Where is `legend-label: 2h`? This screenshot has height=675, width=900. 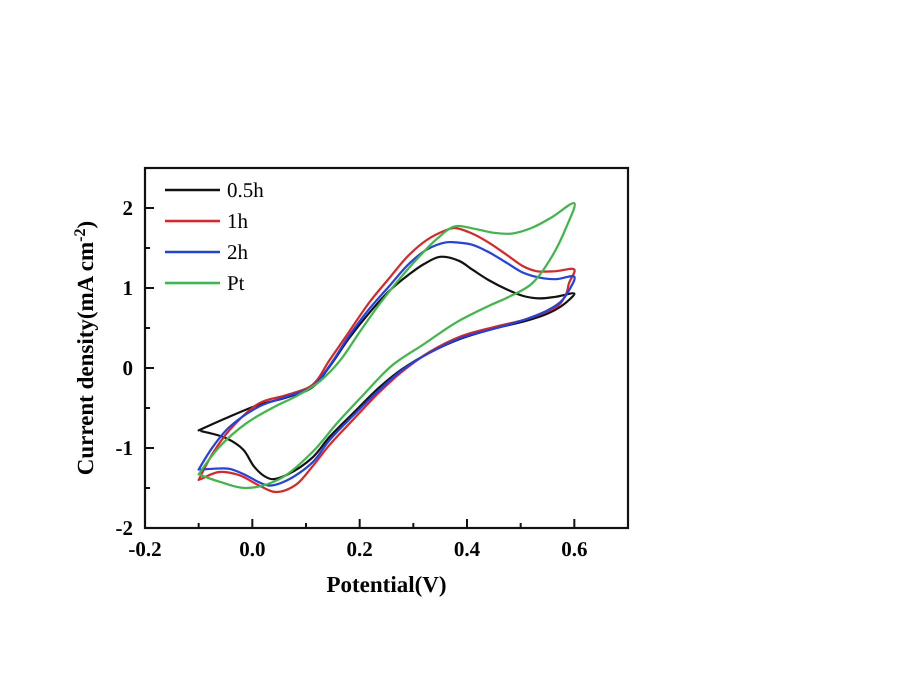
legend-label: 2h is located at coordinates (237, 252).